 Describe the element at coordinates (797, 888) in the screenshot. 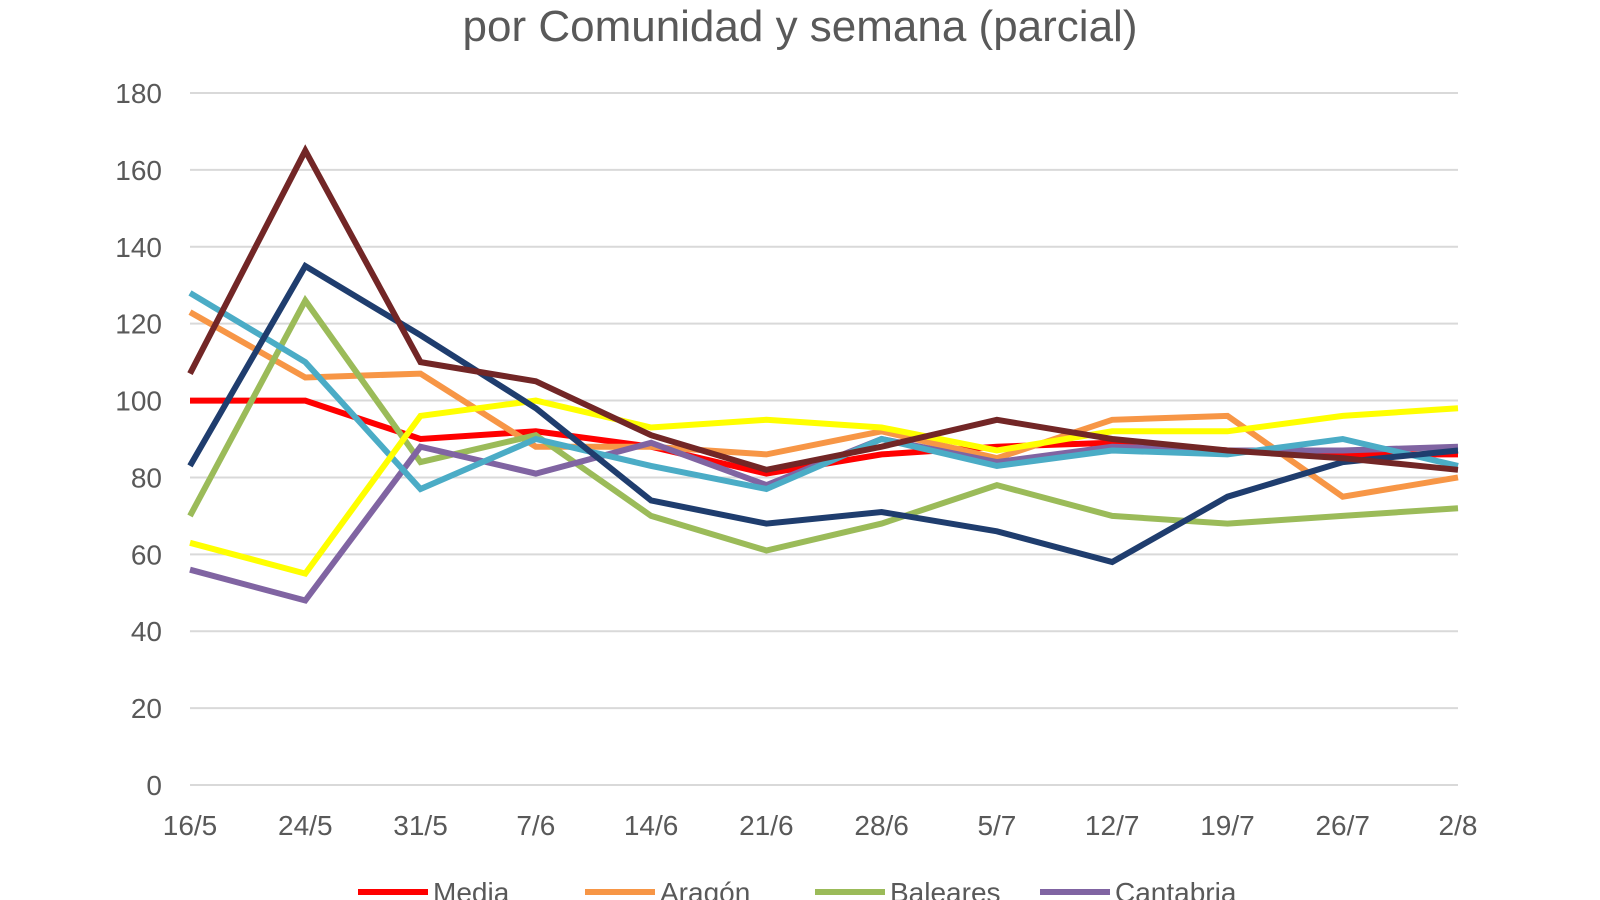

I see `legend: Media Aragón Baleares Cantabria` at that location.